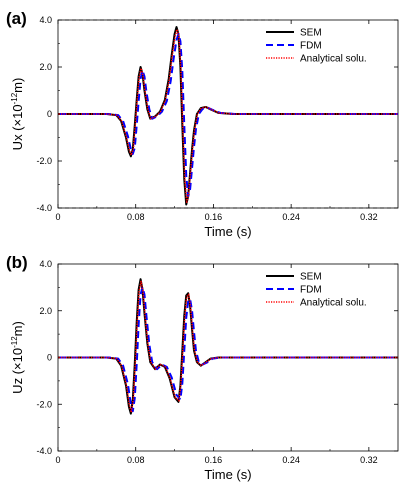  Describe the element at coordinates (17, 127) in the screenshot. I see `y-axis-label-main: Ux (×10` at that location.